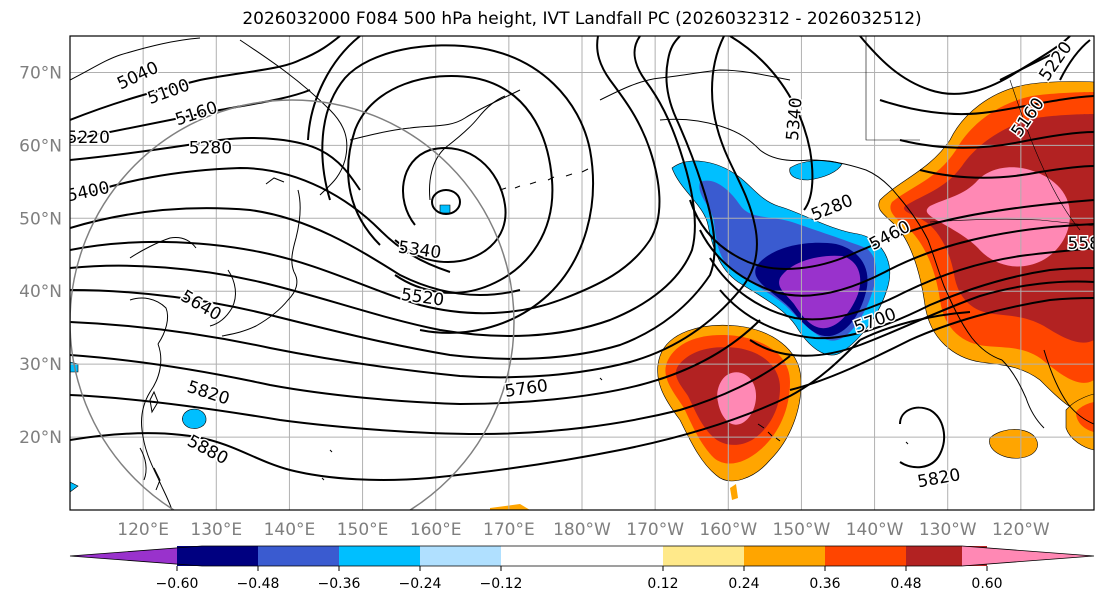 This screenshot has height=608, width=1105. Describe the element at coordinates (875, 530) in the screenshot. I see `lon-label: 140°W` at that location.